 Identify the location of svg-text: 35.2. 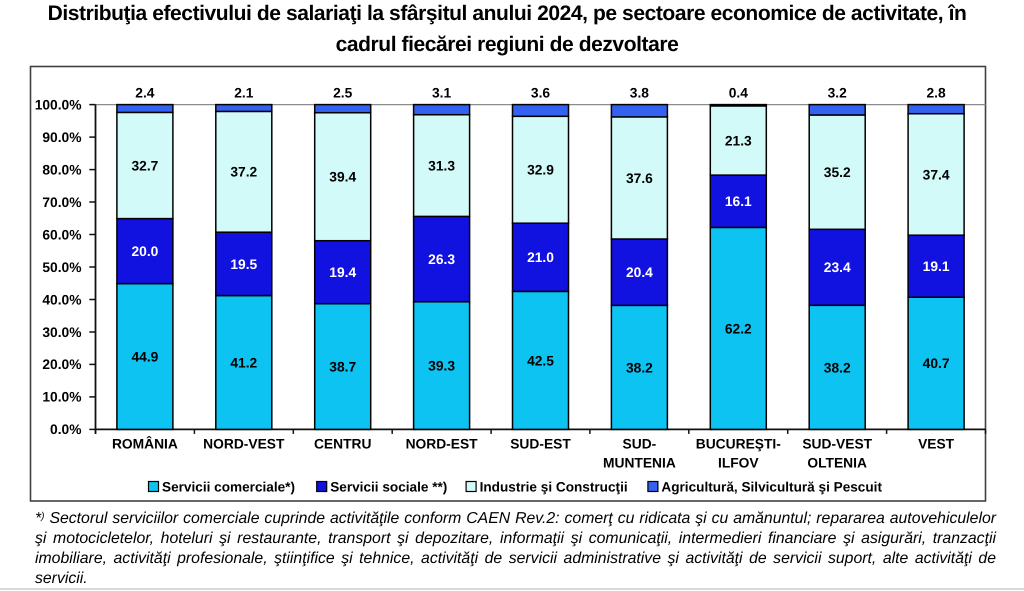
(837, 172).